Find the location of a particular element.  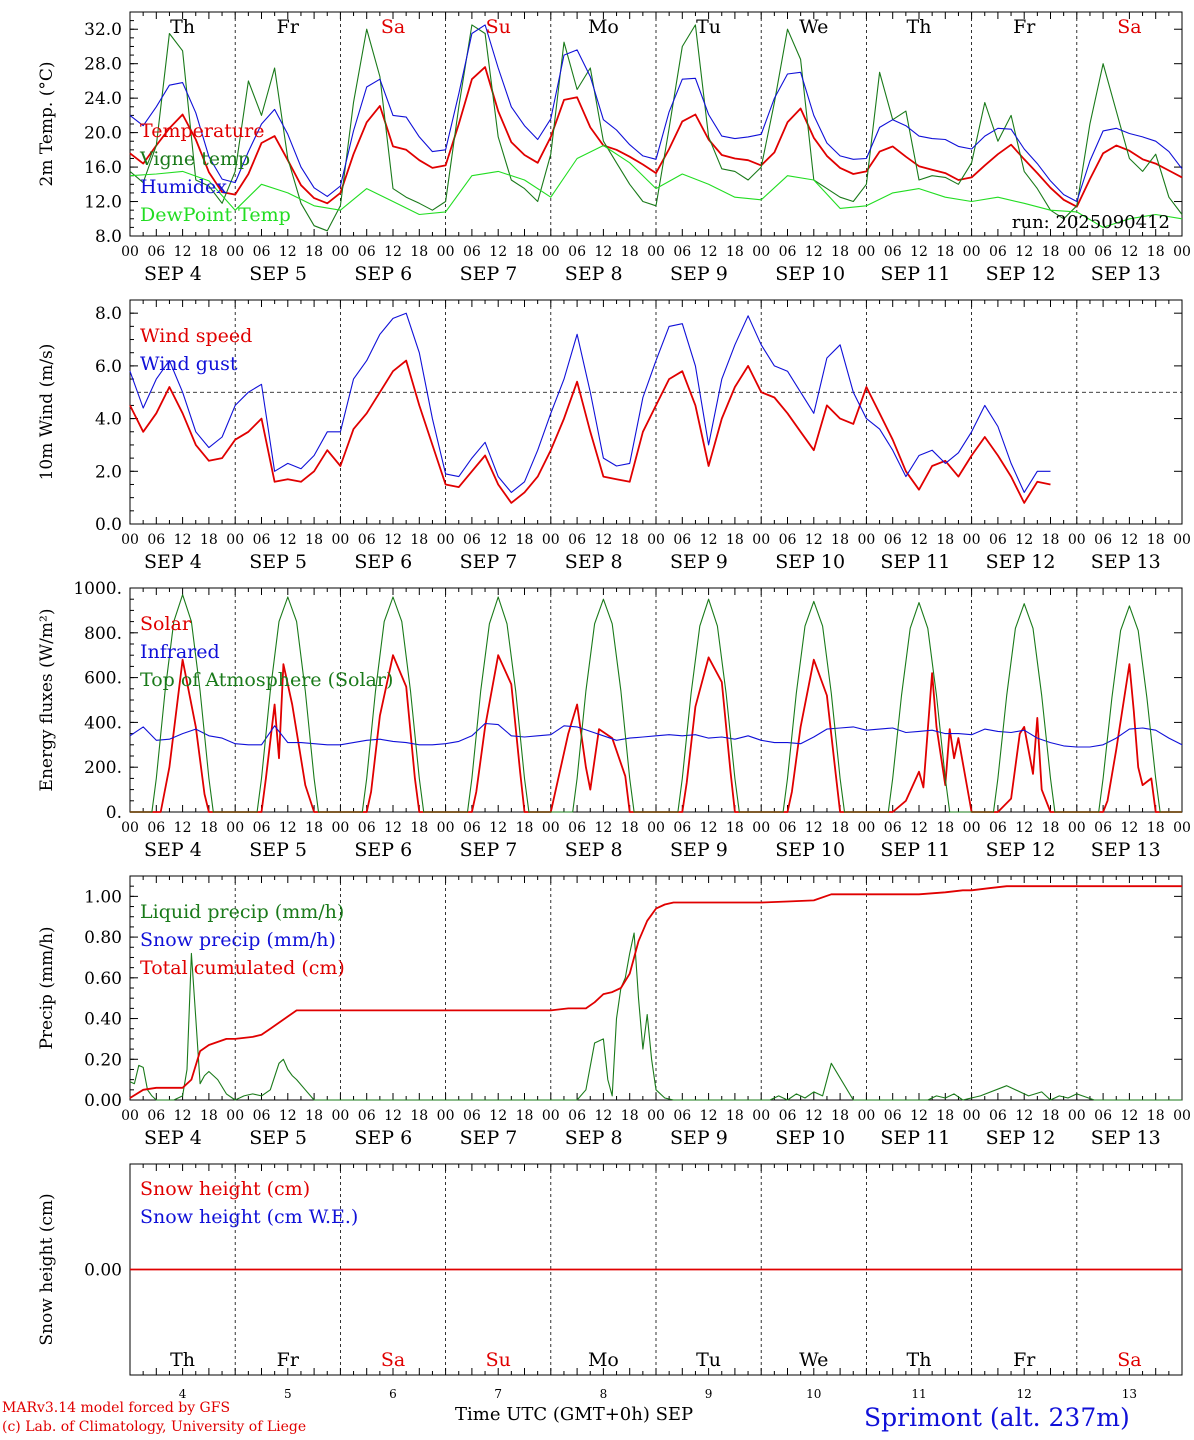

footer-model: MARv3.14 model forced by GFS is located at coordinates (116, 1408).